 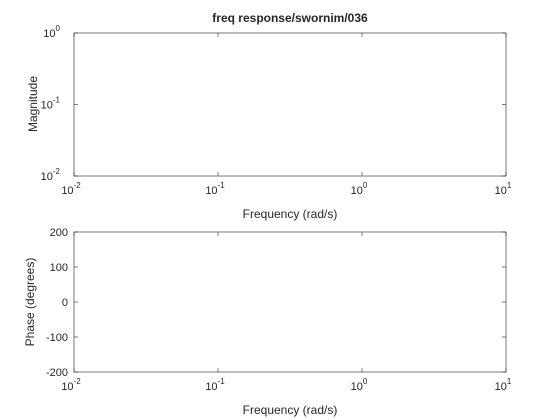 I want to click on magnitude-xlabel: Frequency (rad/s), so click(x=290, y=214).